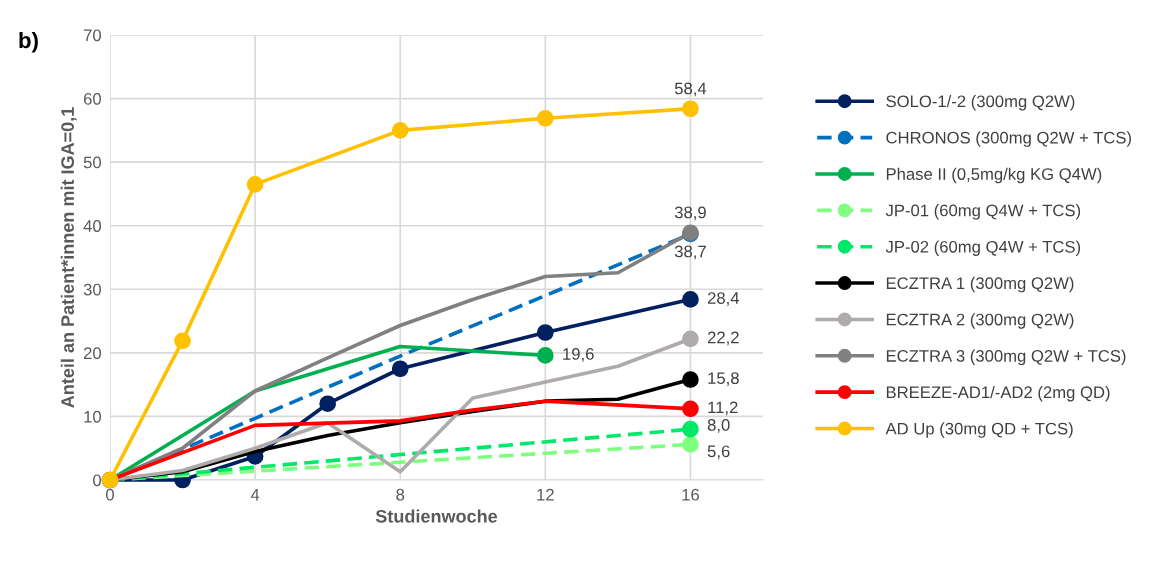 This screenshot has height=568, width=1174. Describe the element at coordinates (690, 213) in the screenshot. I see `data-label: 38,9` at that location.